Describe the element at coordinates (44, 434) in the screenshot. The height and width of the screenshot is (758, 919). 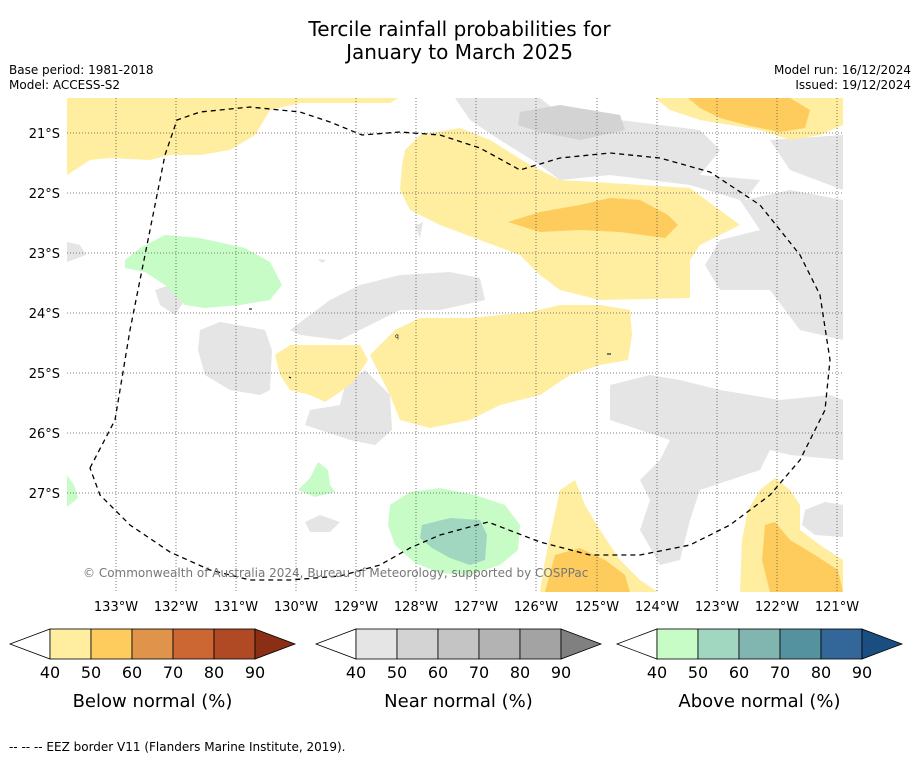
I see `lat-label: 26°S` at that location.